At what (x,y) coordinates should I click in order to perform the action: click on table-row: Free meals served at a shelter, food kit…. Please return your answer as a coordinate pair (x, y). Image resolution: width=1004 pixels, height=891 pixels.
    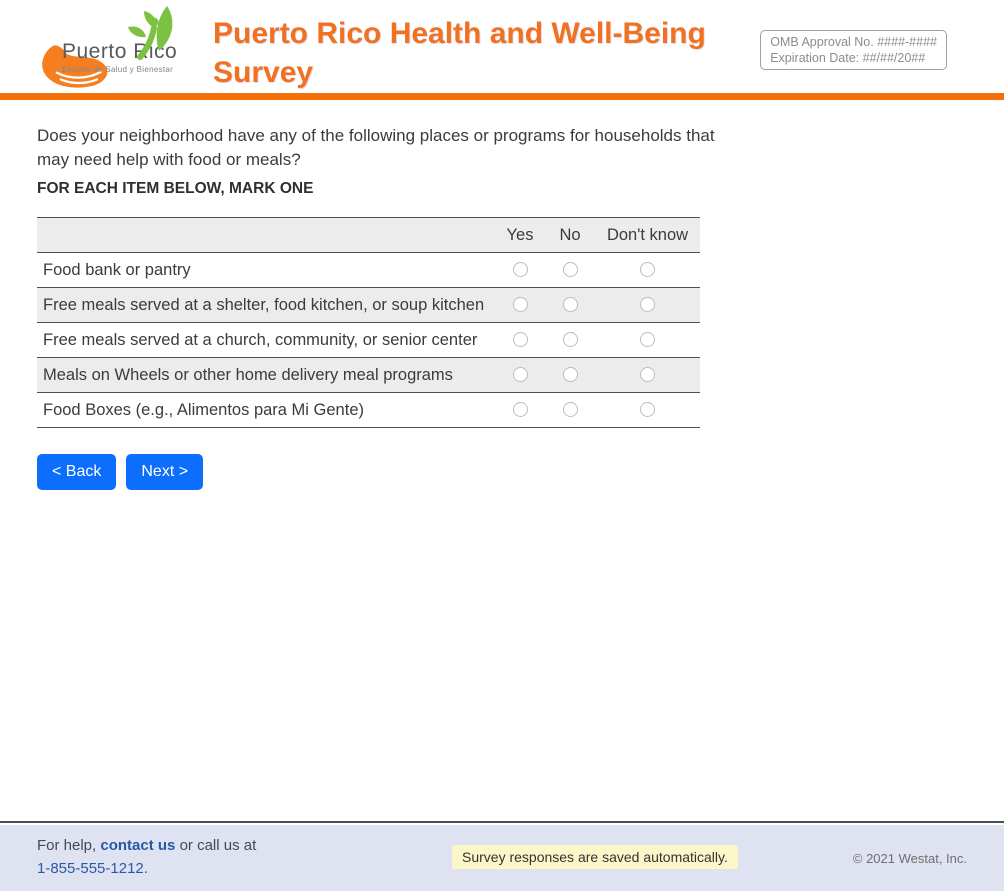
    Looking at the image, I should click on (368, 305).